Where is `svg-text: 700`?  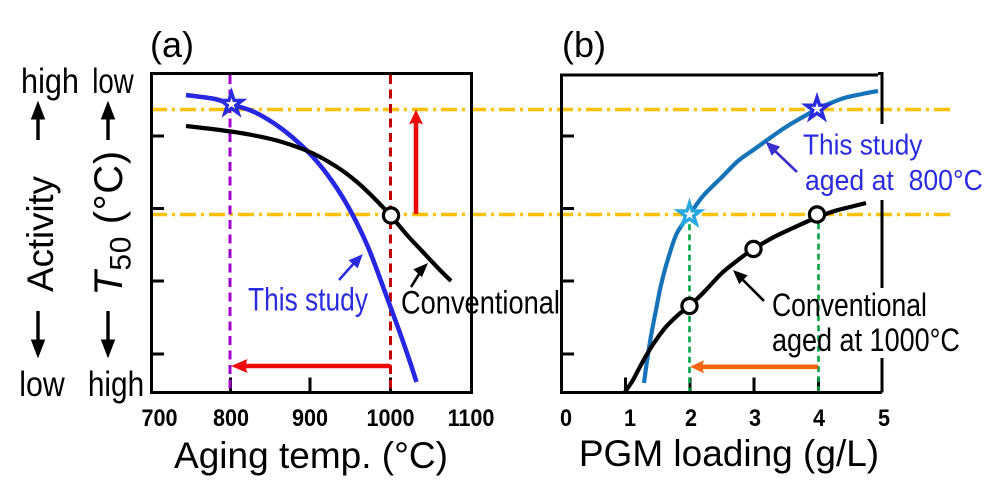
svg-text: 700 is located at coordinates (159, 417).